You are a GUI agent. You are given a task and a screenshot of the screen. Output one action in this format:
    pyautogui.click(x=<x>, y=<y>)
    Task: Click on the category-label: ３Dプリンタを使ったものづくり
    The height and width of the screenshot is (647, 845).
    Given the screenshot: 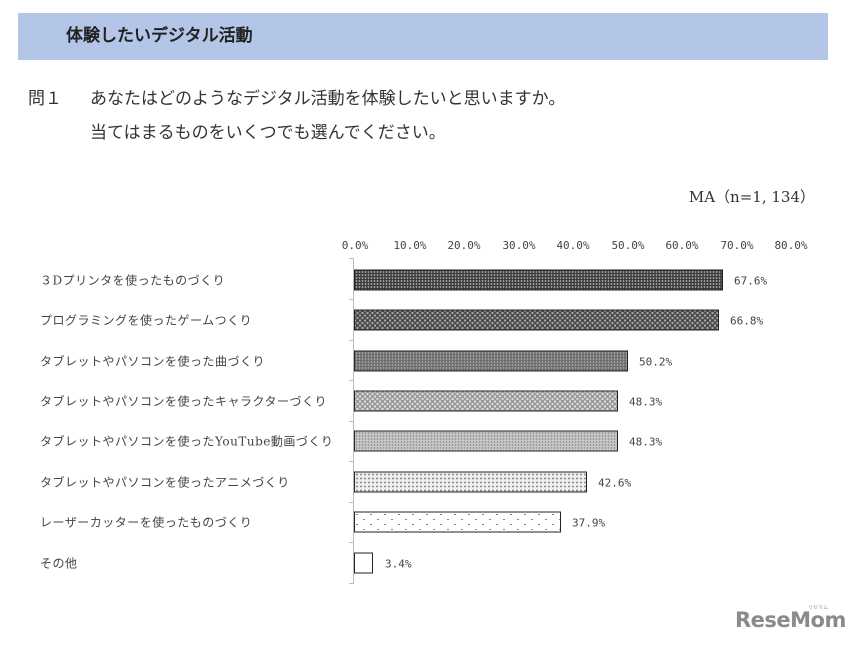 What is the action you would take?
    pyautogui.click(x=133, y=280)
    